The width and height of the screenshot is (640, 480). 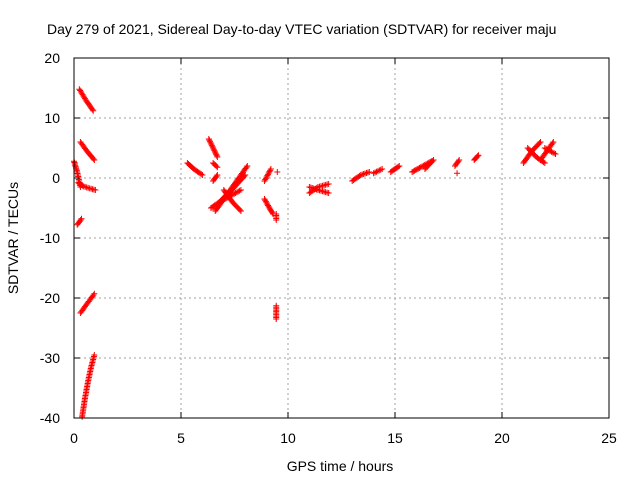 What do you see at coordinates (340, 466) in the screenshot?
I see `x-axis-label: GPS time / hours` at bounding box center [340, 466].